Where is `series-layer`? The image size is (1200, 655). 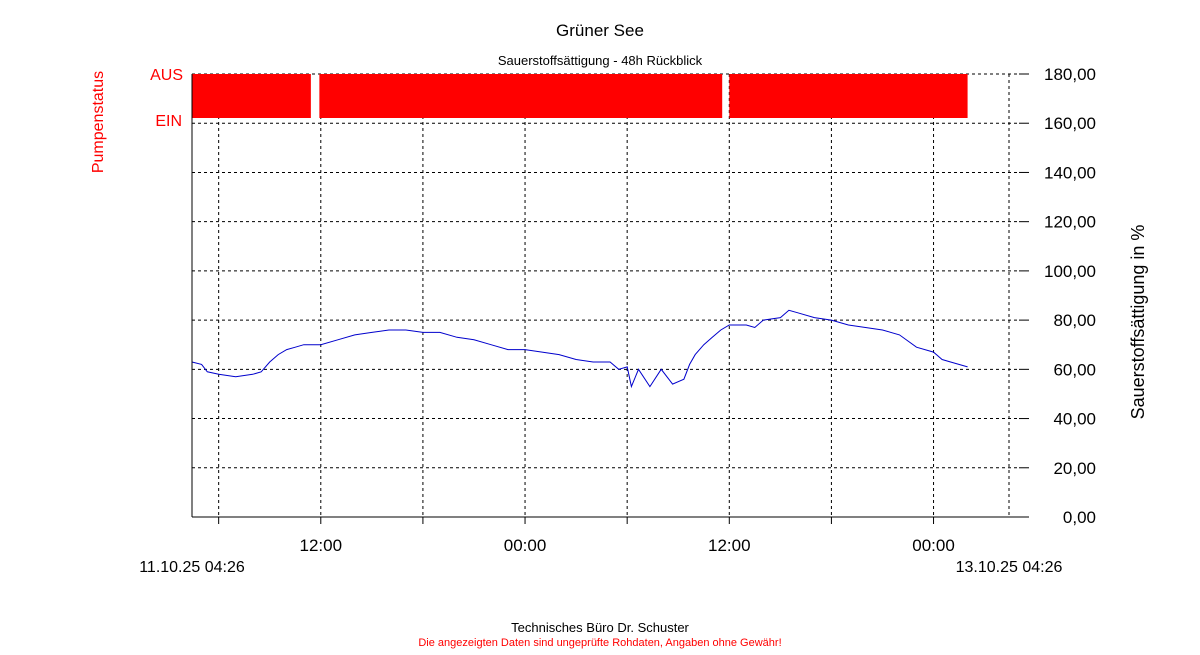 series-layer is located at coordinates (579, 349).